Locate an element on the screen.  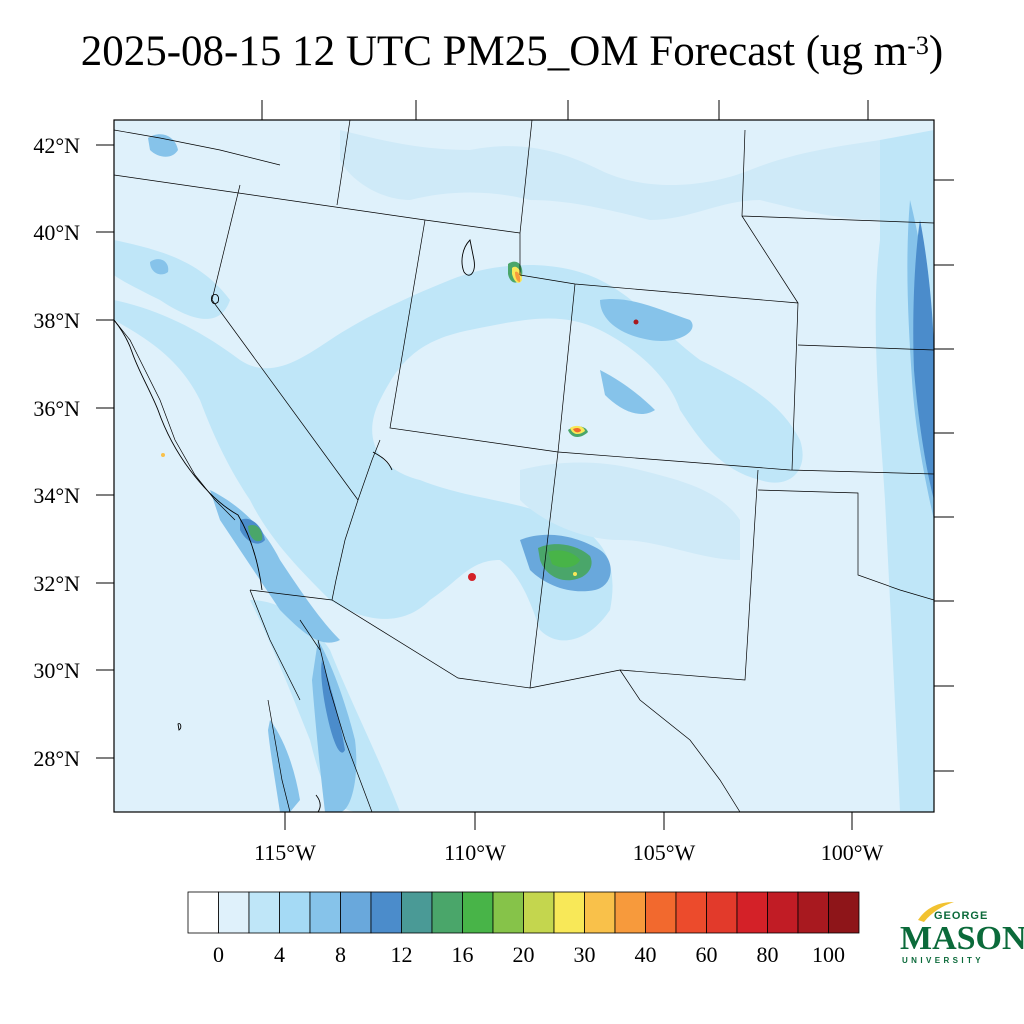
logo-university-text: UNIVERSITY is located at coordinates (943, 960).